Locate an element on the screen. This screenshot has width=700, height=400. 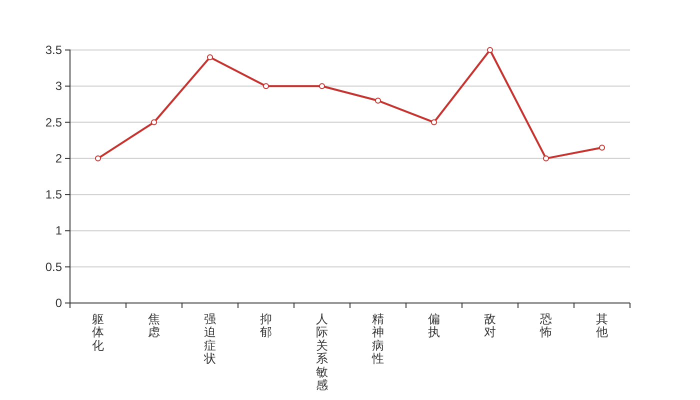
y-tick-label: 3 is located at coordinates (58, 86).